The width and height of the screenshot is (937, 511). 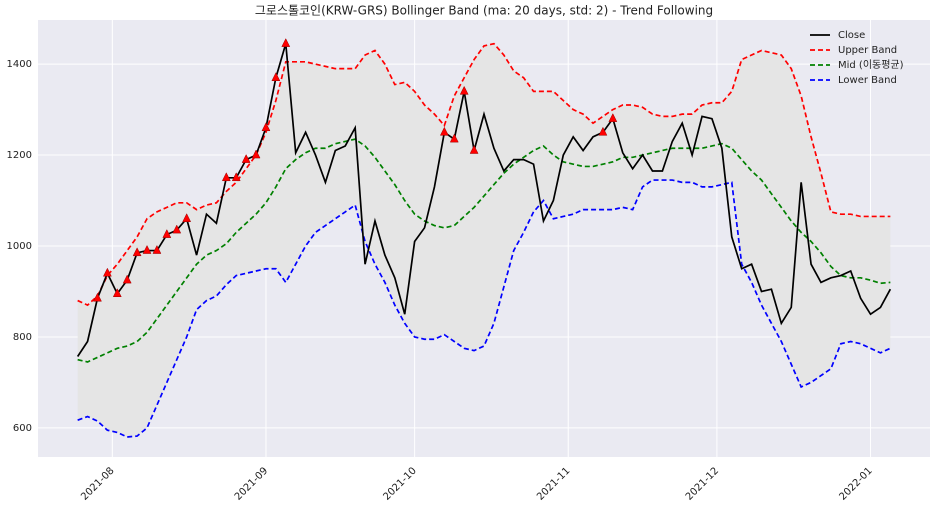 I want to click on legend-label: Mid (이동평균), so click(x=871, y=65).